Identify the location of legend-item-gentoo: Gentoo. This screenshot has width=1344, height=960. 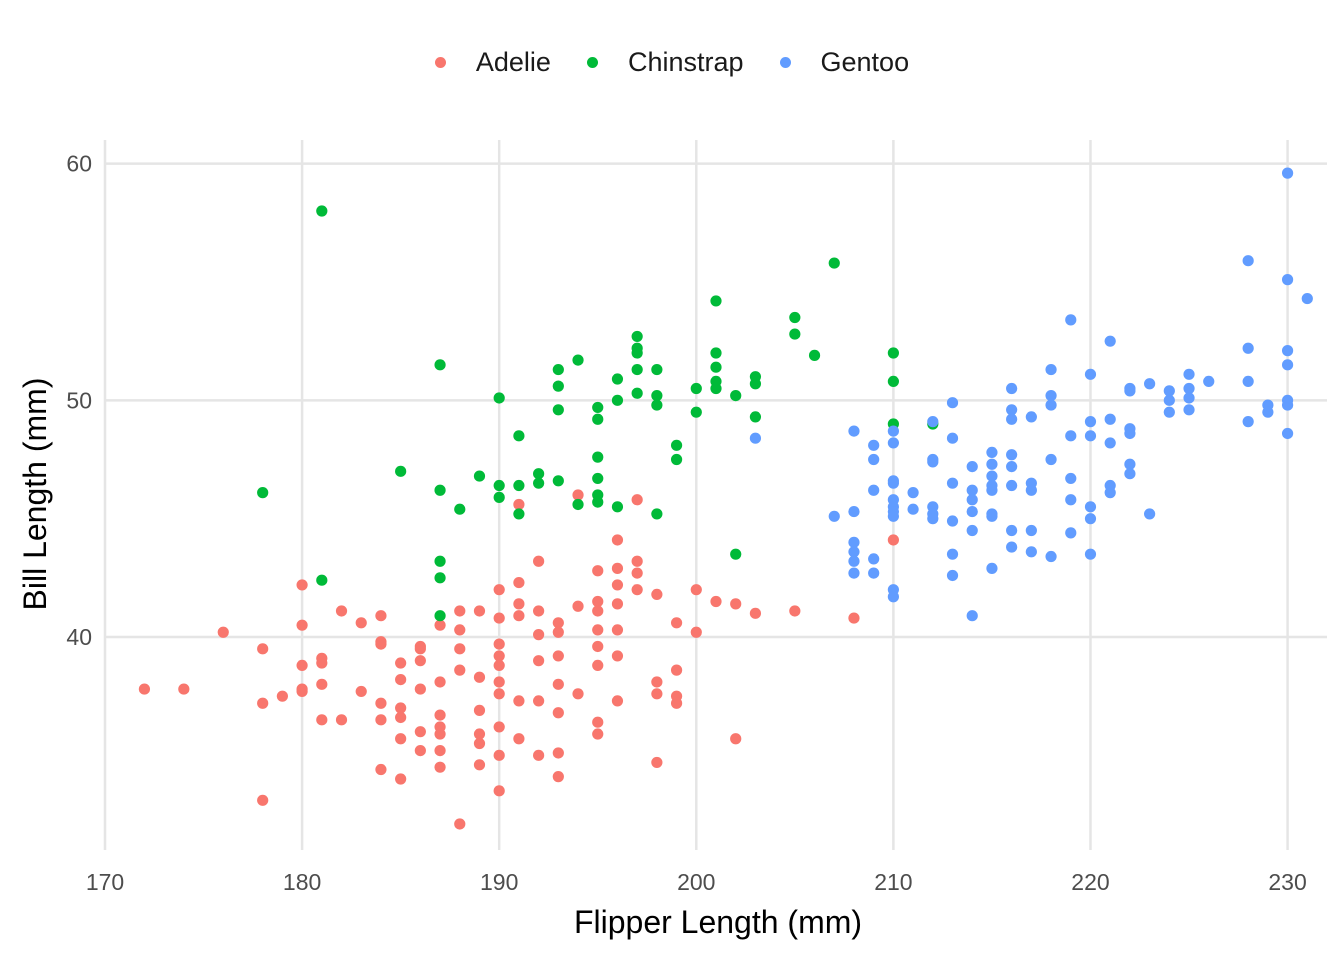
(844, 62).